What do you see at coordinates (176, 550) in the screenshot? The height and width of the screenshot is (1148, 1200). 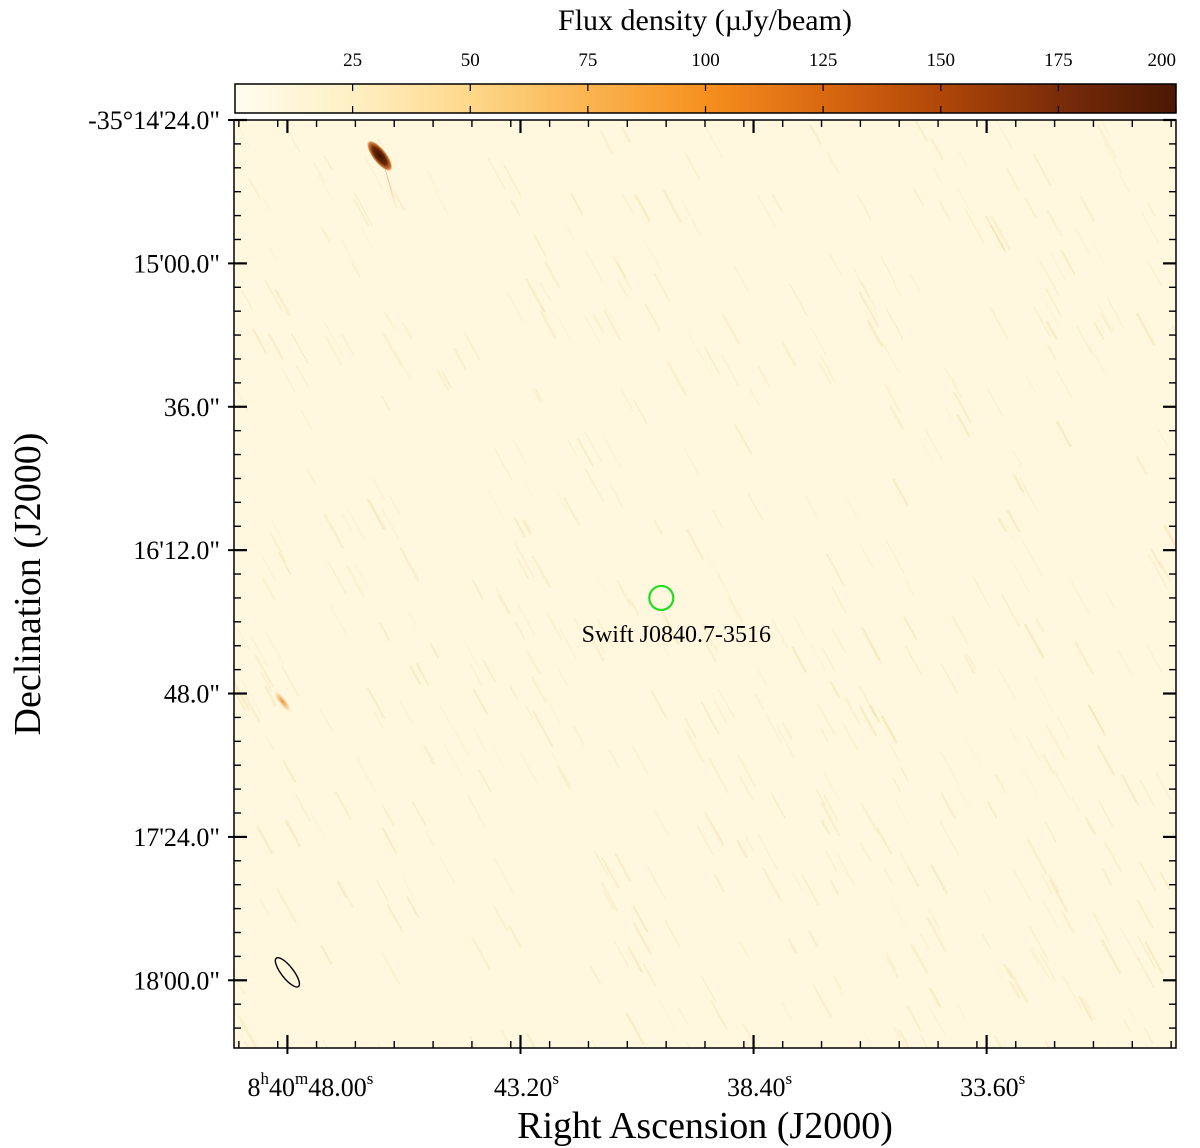 I see `y-tick-label: 16'12.0"` at bounding box center [176, 550].